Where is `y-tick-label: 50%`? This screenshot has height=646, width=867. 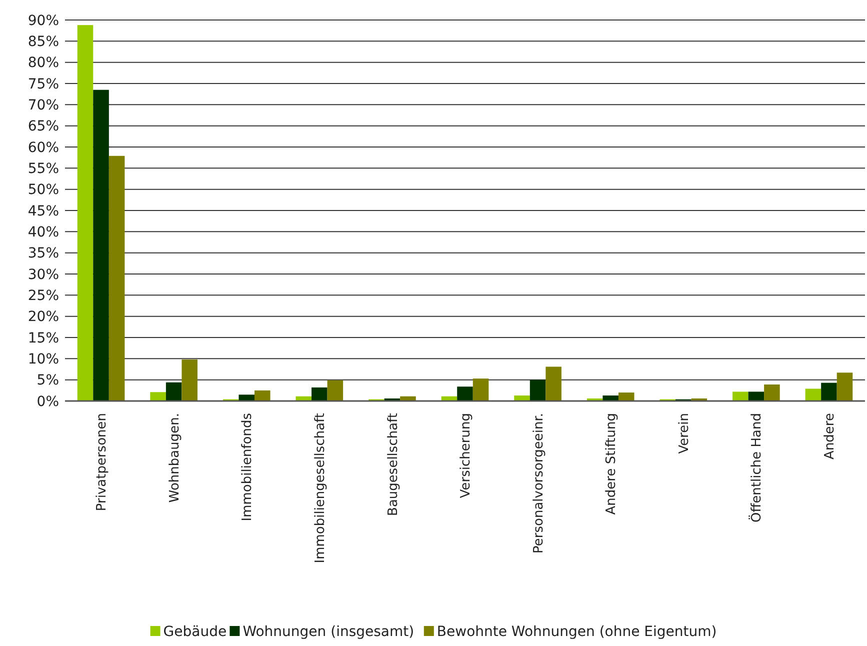
y-tick-label: 50% is located at coordinates (43, 190).